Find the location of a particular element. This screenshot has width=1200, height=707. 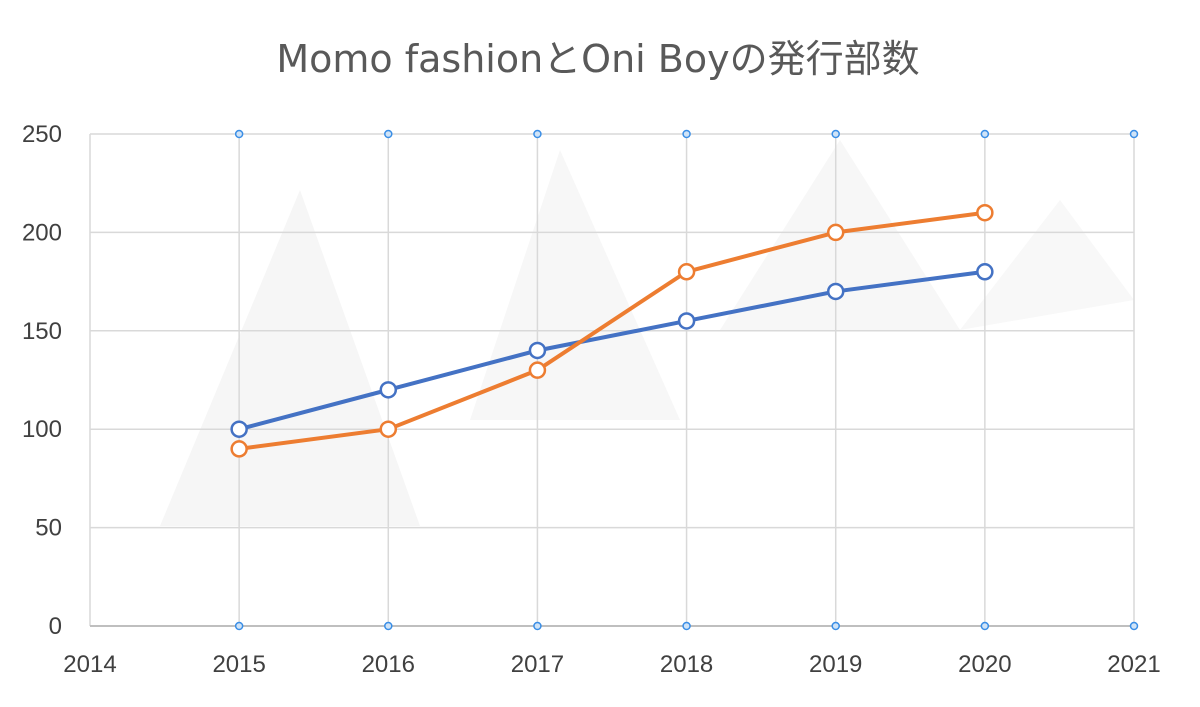

x-tick-label: 2014 is located at coordinates (89, 664).